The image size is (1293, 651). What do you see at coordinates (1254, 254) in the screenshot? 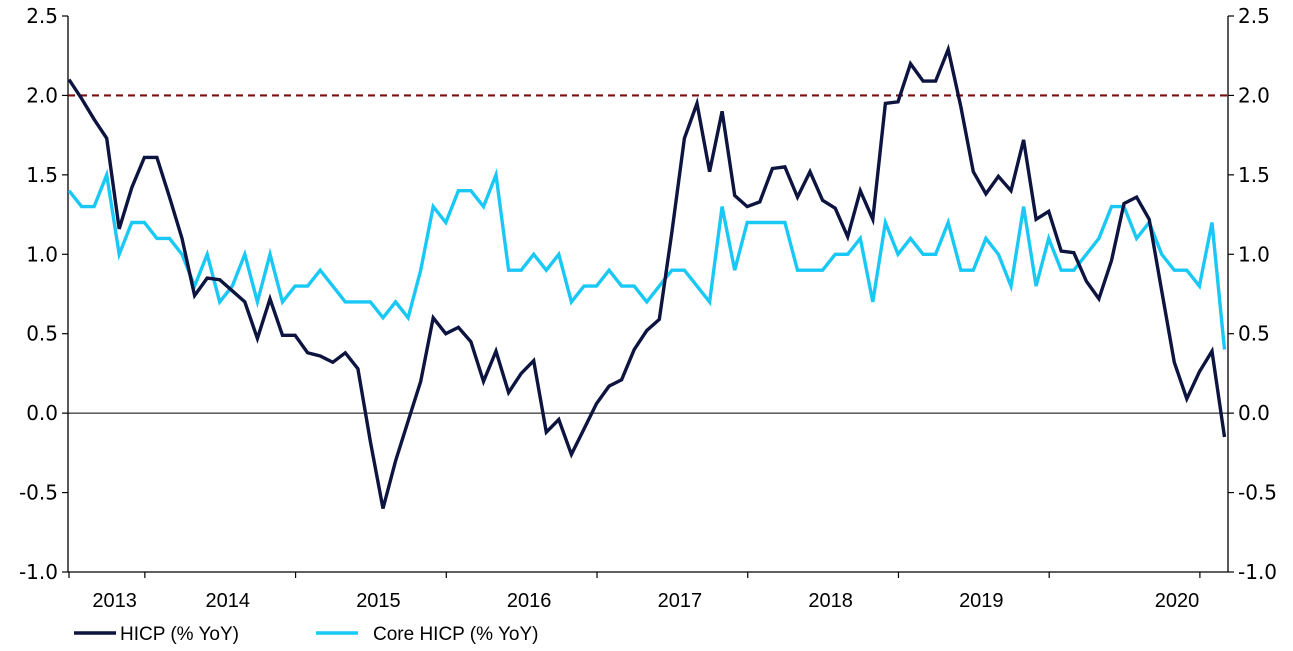
I see `y-tick-label-right: 1.0` at bounding box center [1254, 254].